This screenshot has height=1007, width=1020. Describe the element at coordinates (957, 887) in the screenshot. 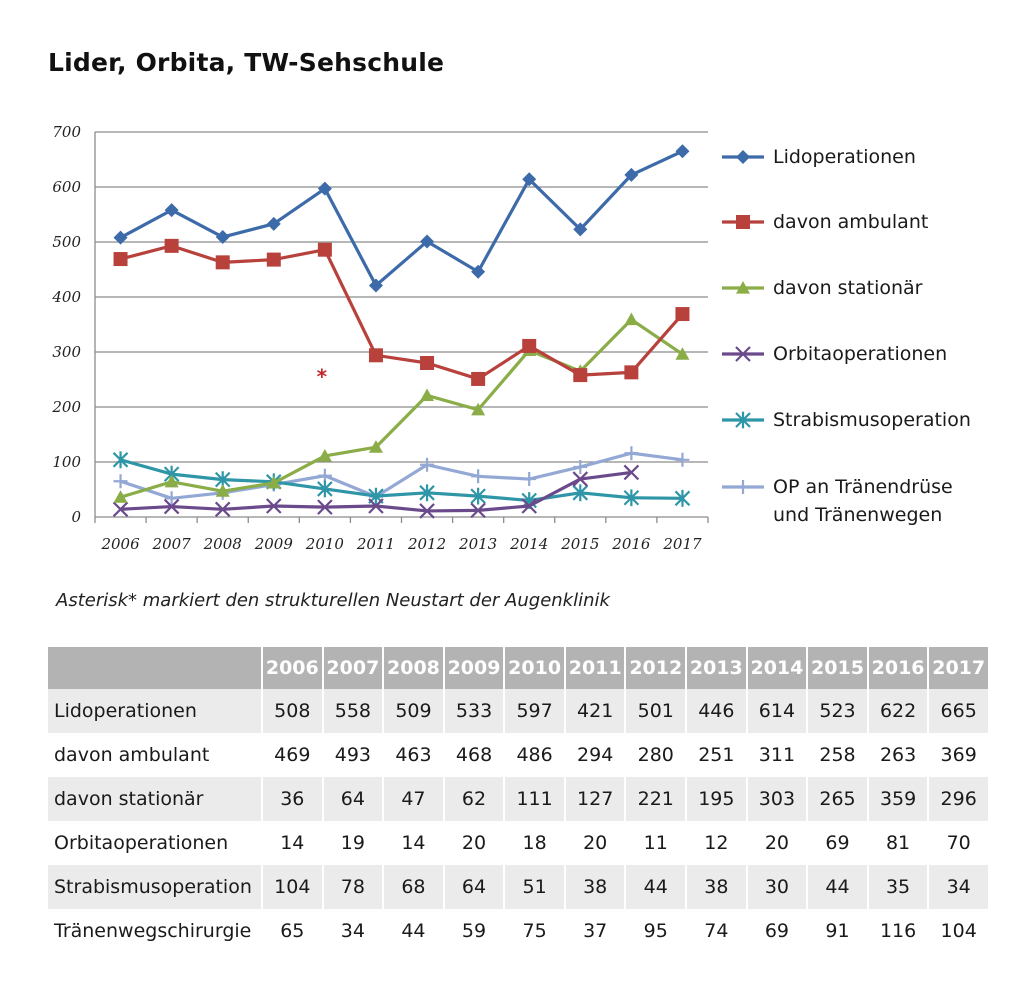

I see `table-cell: 34` at that location.